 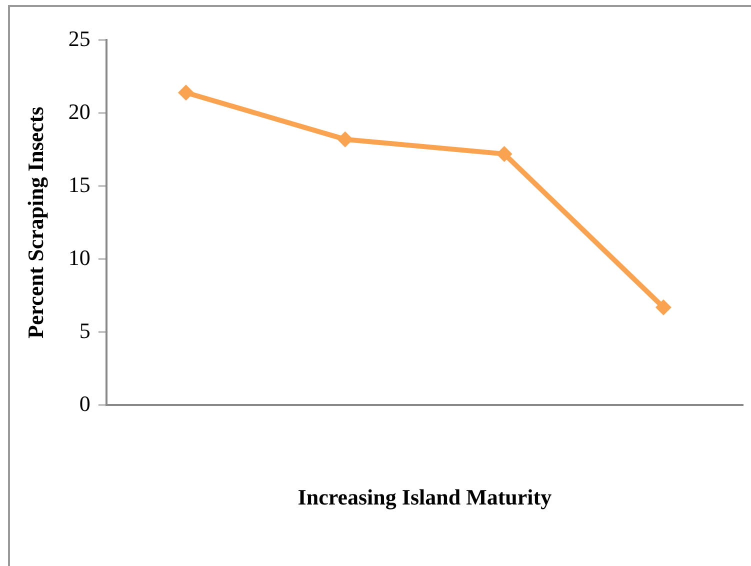 I want to click on y-tick-label: 5, so click(x=84, y=330).